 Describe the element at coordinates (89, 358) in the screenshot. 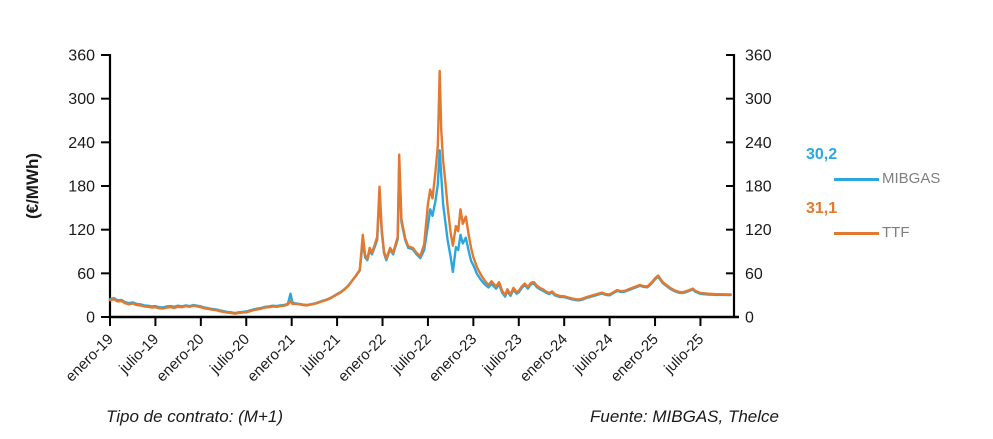

I see `x-axis-tick-label: enero-19` at that location.